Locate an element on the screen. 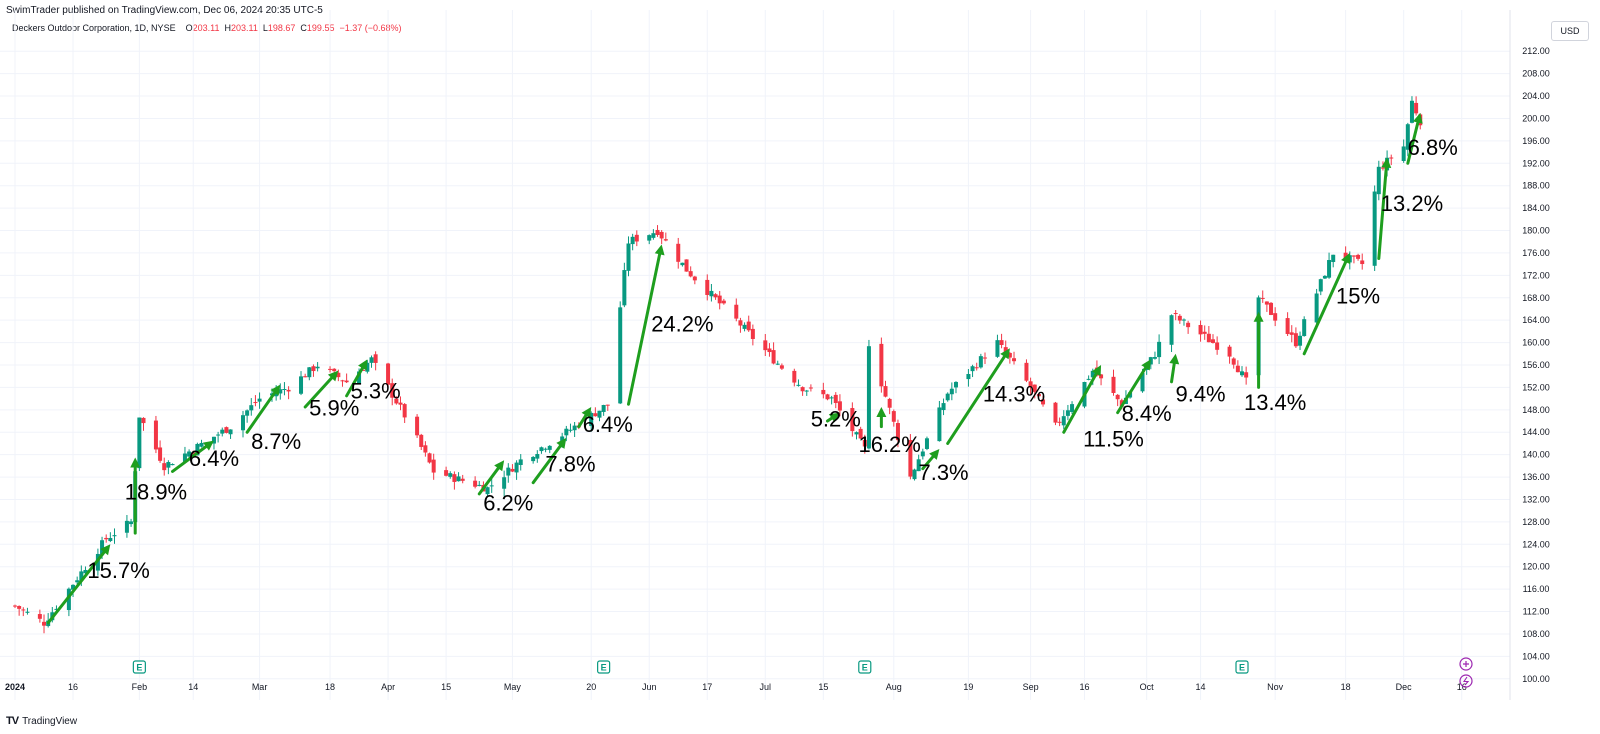 The image size is (1600, 734). time-tick-label: Nov is located at coordinates (1275, 687).